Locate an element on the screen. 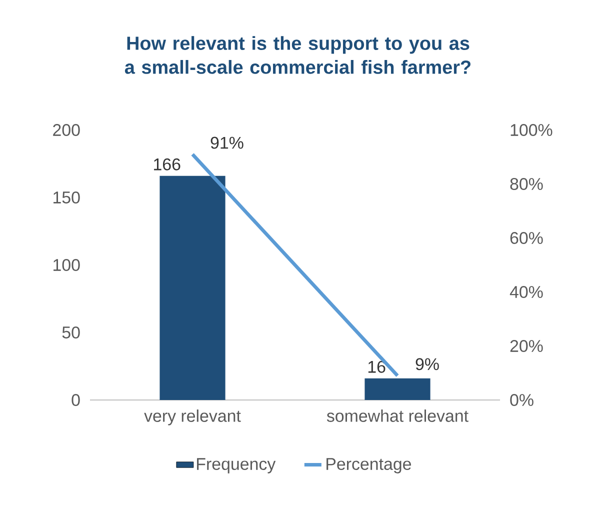 The width and height of the screenshot is (596, 517). y-tick-label: 50 is located at coordinates (71, 332).